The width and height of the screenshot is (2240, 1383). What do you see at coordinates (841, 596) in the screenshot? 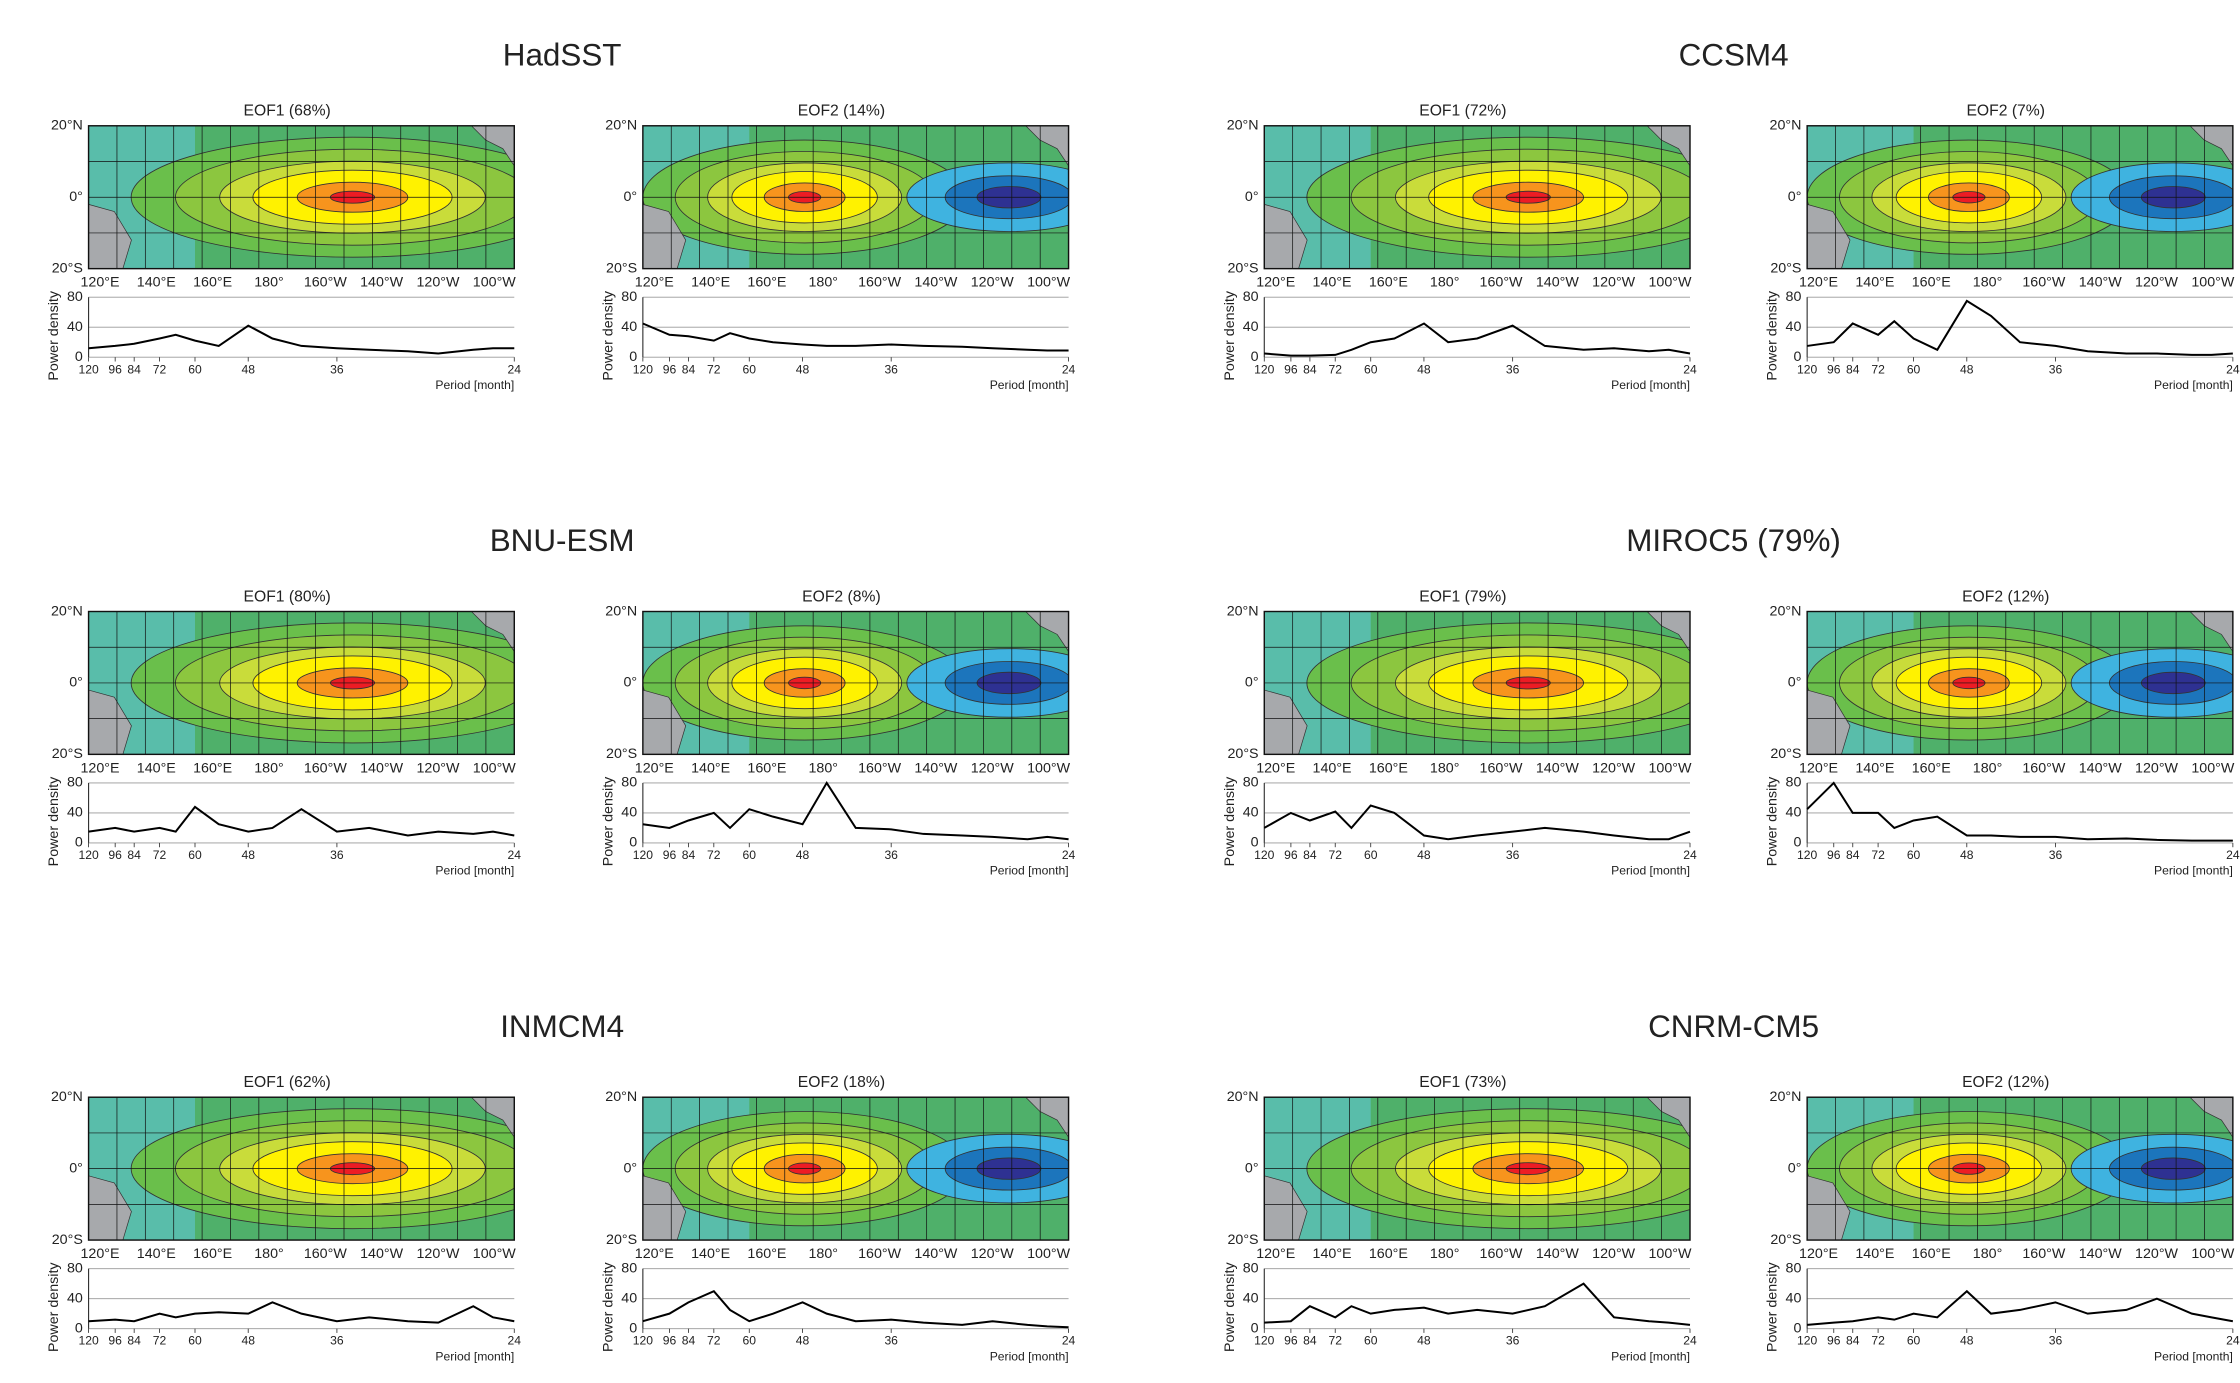
I see `eof-title: EOF2 (8%)` at bounding box center [841, 596].